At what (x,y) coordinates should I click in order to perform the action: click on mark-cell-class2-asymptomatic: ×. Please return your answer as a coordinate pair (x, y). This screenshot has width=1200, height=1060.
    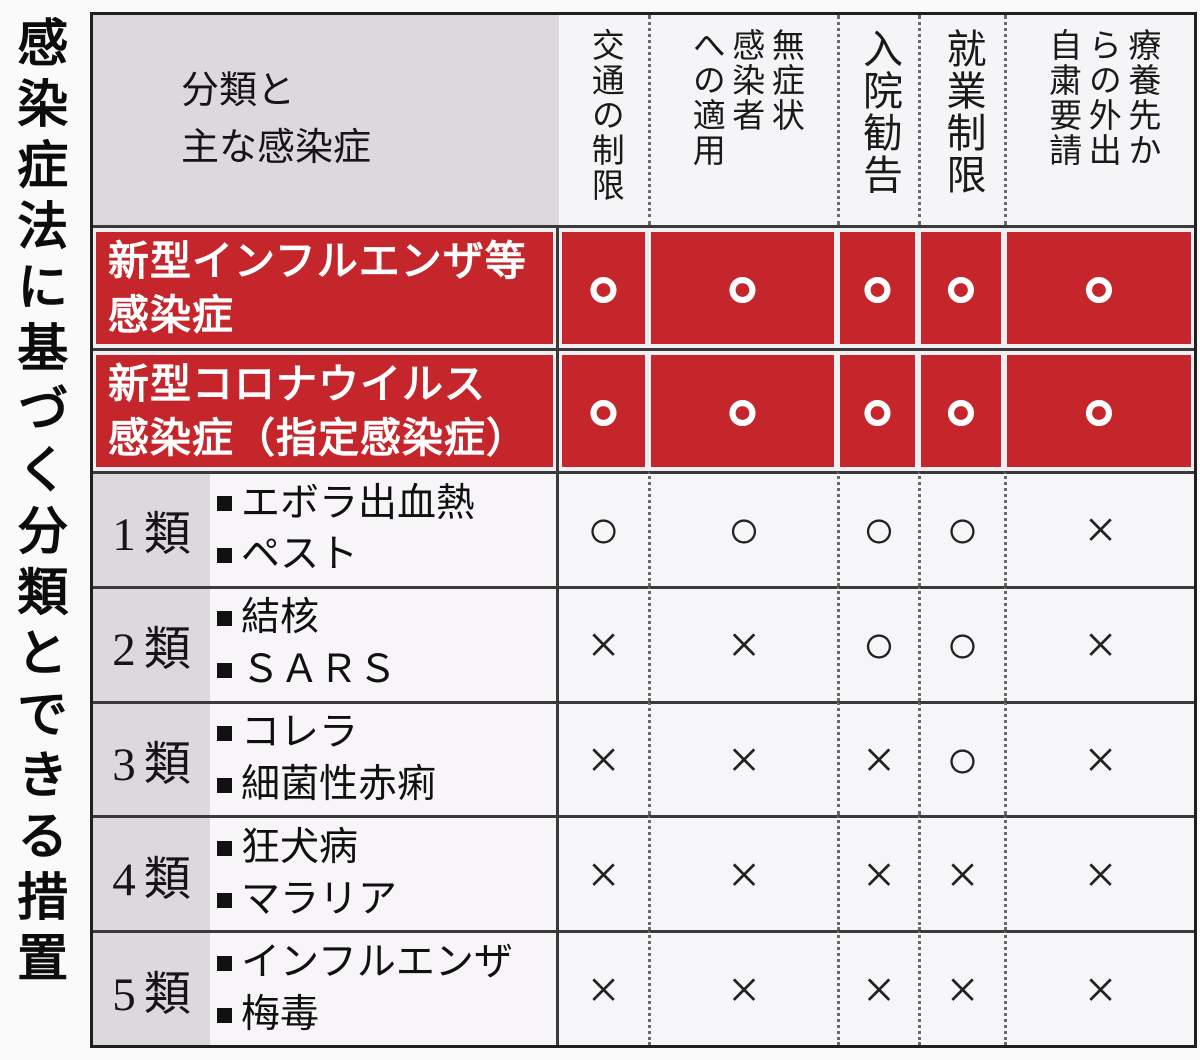
    Looking at the image, I should click on (742, 643).